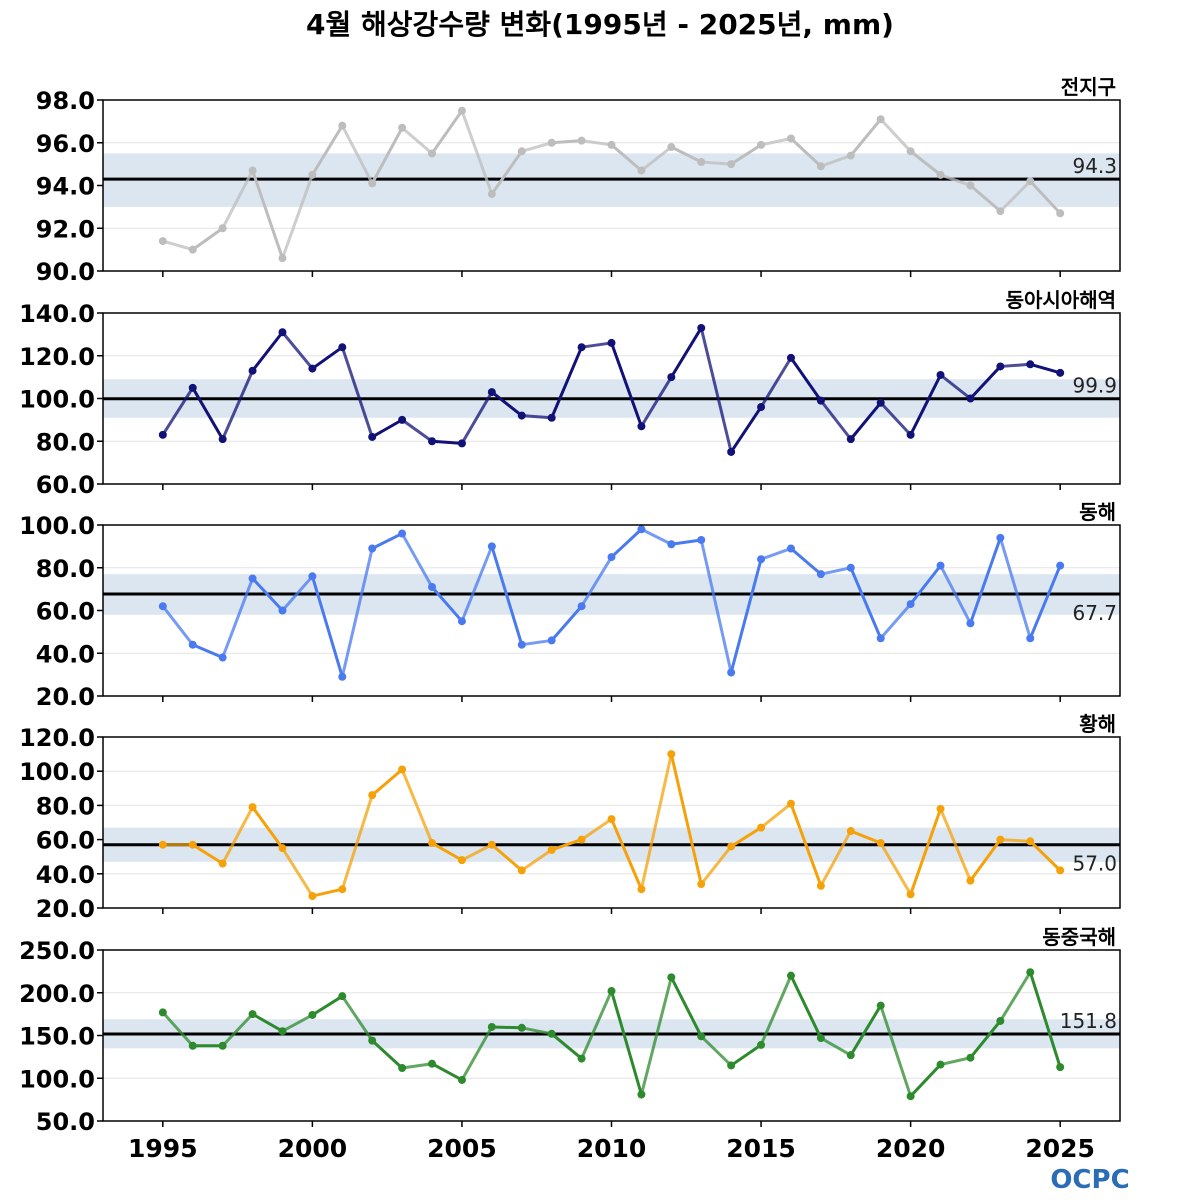 Image resolution: width=1200 pixels, height=1200 pixels. I want to click on y-tick-label: 200.0, so click(57, 994).